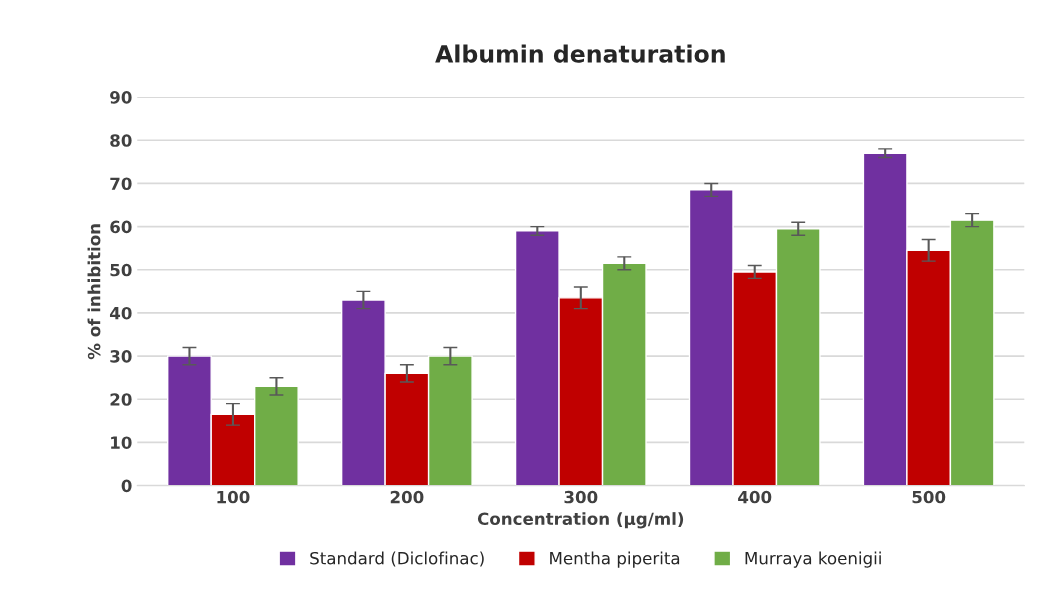  I want to click on legend-label: Murraya koenigii, so click(813, 559).